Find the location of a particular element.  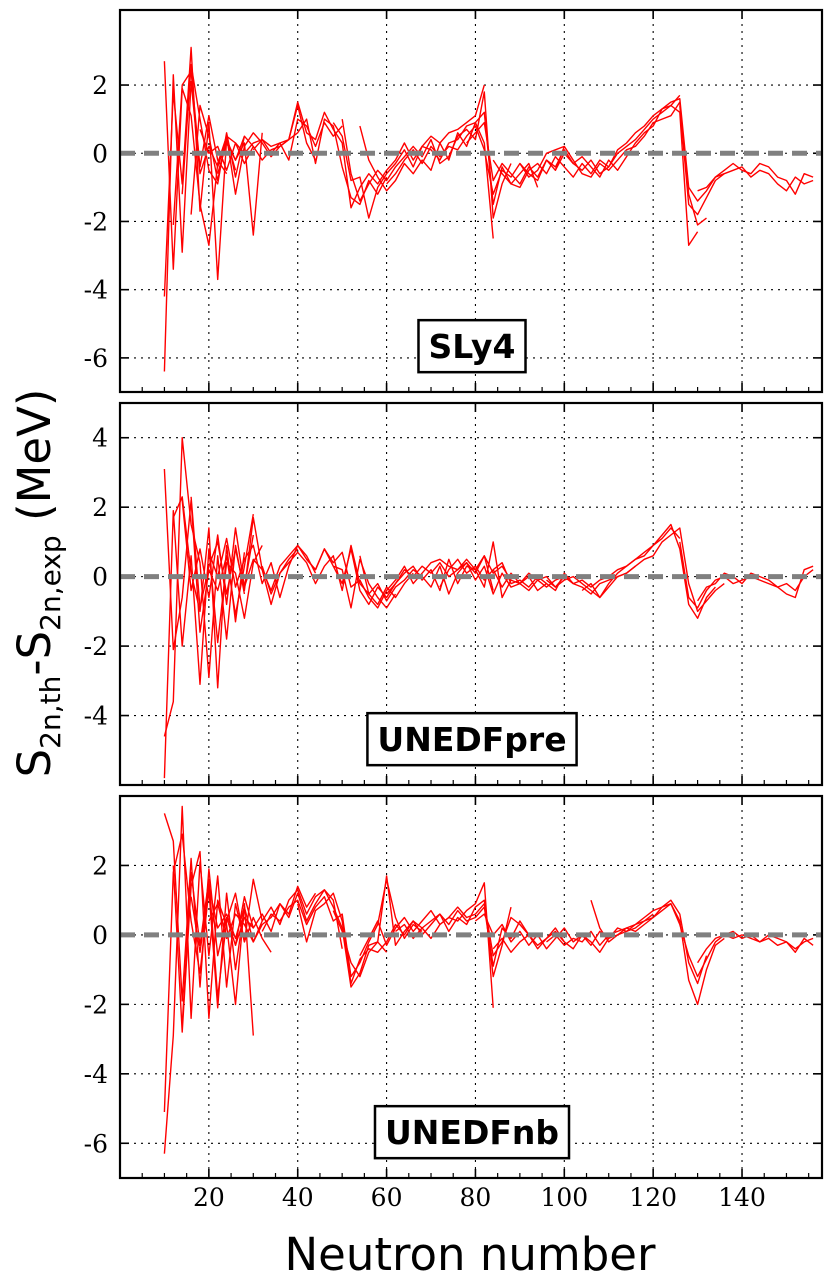

x-tick-label: 40 is located at coordinates (298, 1197).